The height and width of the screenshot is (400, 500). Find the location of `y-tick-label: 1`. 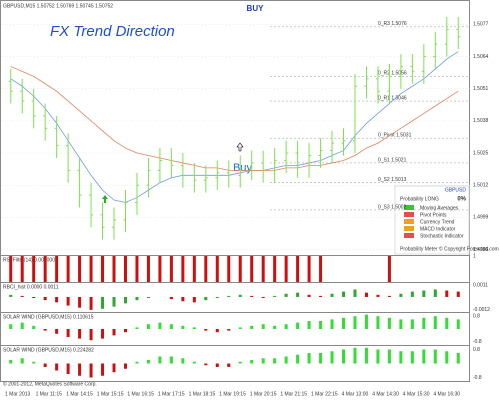

y-tick-label: 1 is located at coordinates (474, 256).